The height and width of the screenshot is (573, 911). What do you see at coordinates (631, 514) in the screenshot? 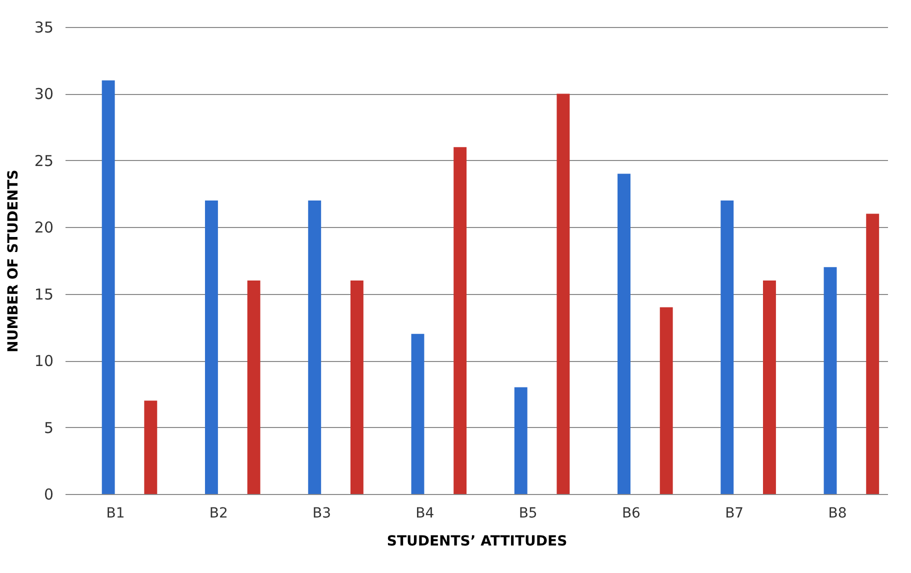
I see `x-tick-label: B6` at bounding box center [631, 514].